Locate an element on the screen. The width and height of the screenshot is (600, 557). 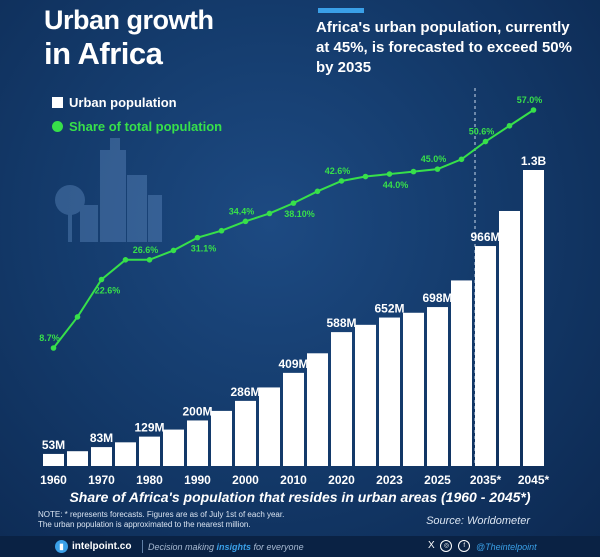
share-data-label: 45.0% is located at coordinates (434, 159).